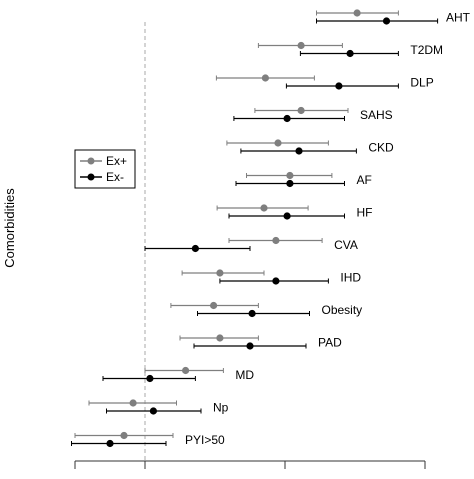 The height and width of the screenshot is (479, 474). I want to click on row-sahs: SAHS, so click(313, 114).